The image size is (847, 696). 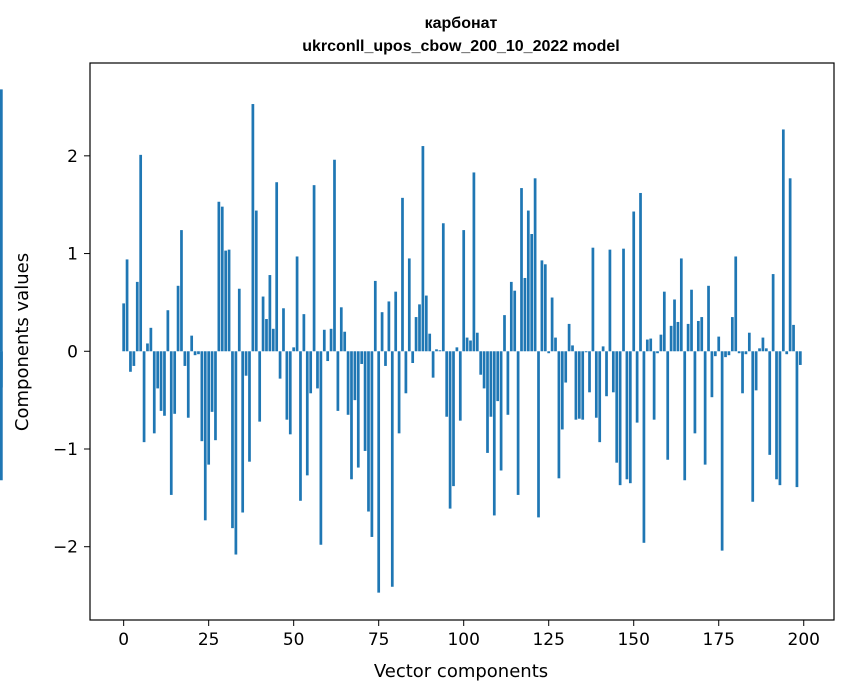 I want to click on y-tick-label: 0, so click(x=72, y=352).